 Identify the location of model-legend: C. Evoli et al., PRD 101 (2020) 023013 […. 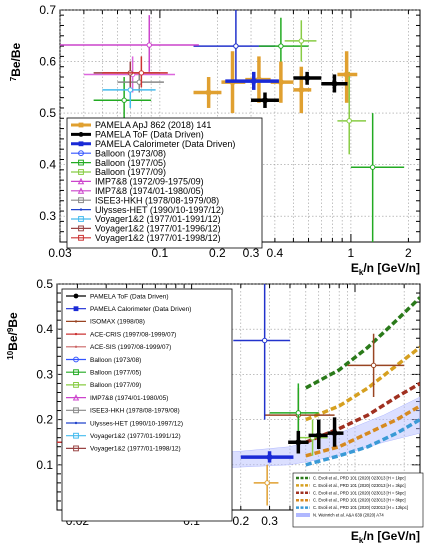
(358, 500).